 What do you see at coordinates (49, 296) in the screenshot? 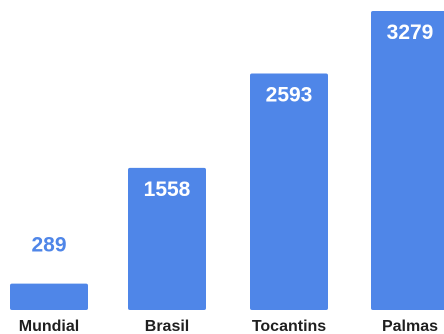
I see `bar-mundial` at bounding box center [49, 296].